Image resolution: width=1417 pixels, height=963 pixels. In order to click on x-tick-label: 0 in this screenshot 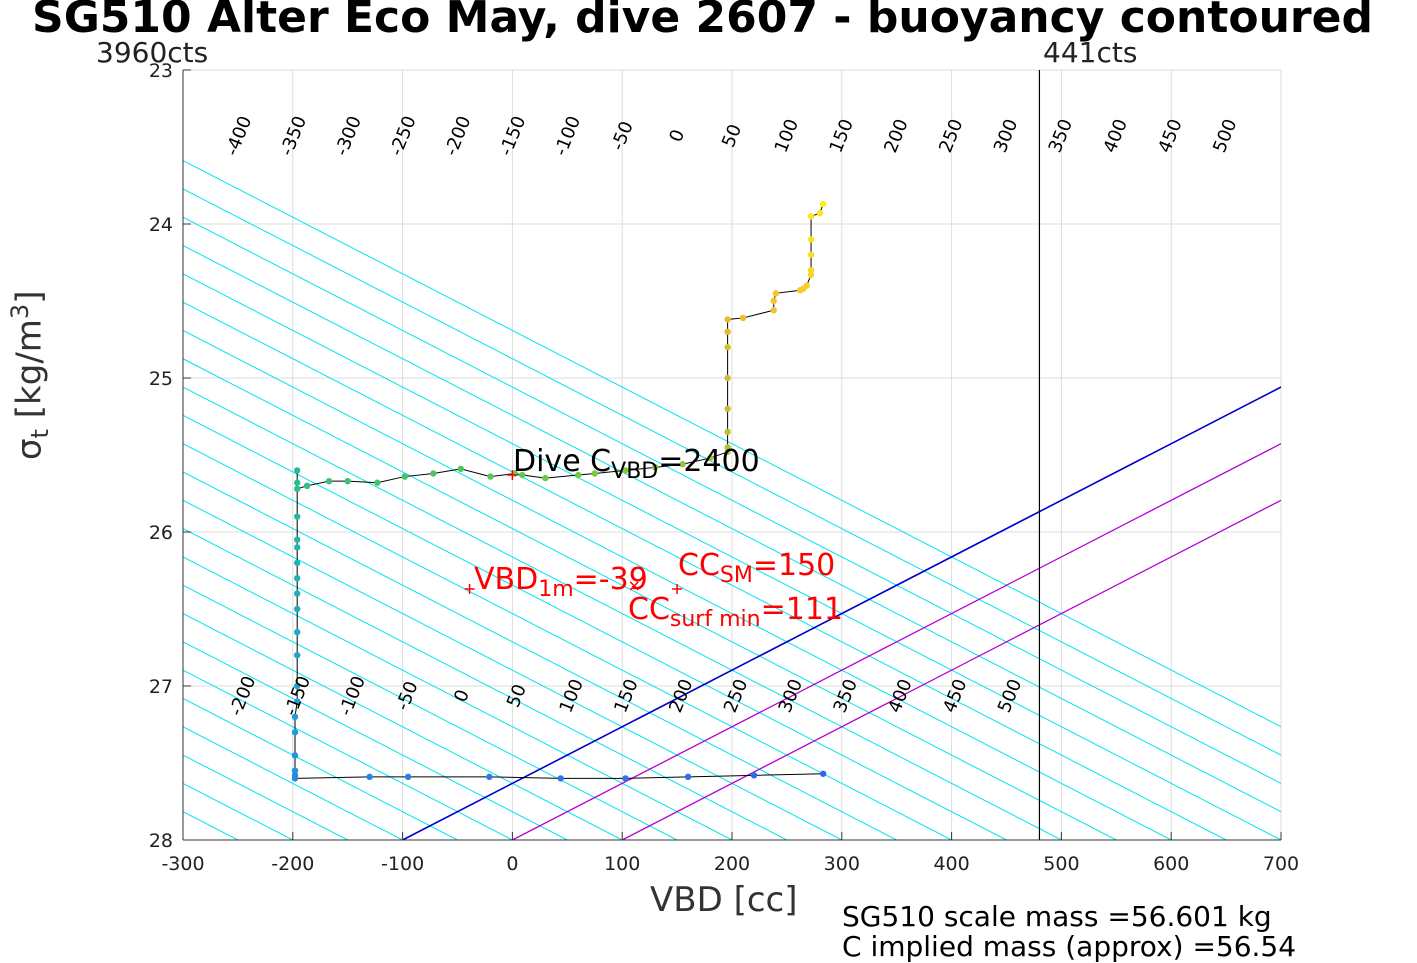, I will do `click(512, 864)`.